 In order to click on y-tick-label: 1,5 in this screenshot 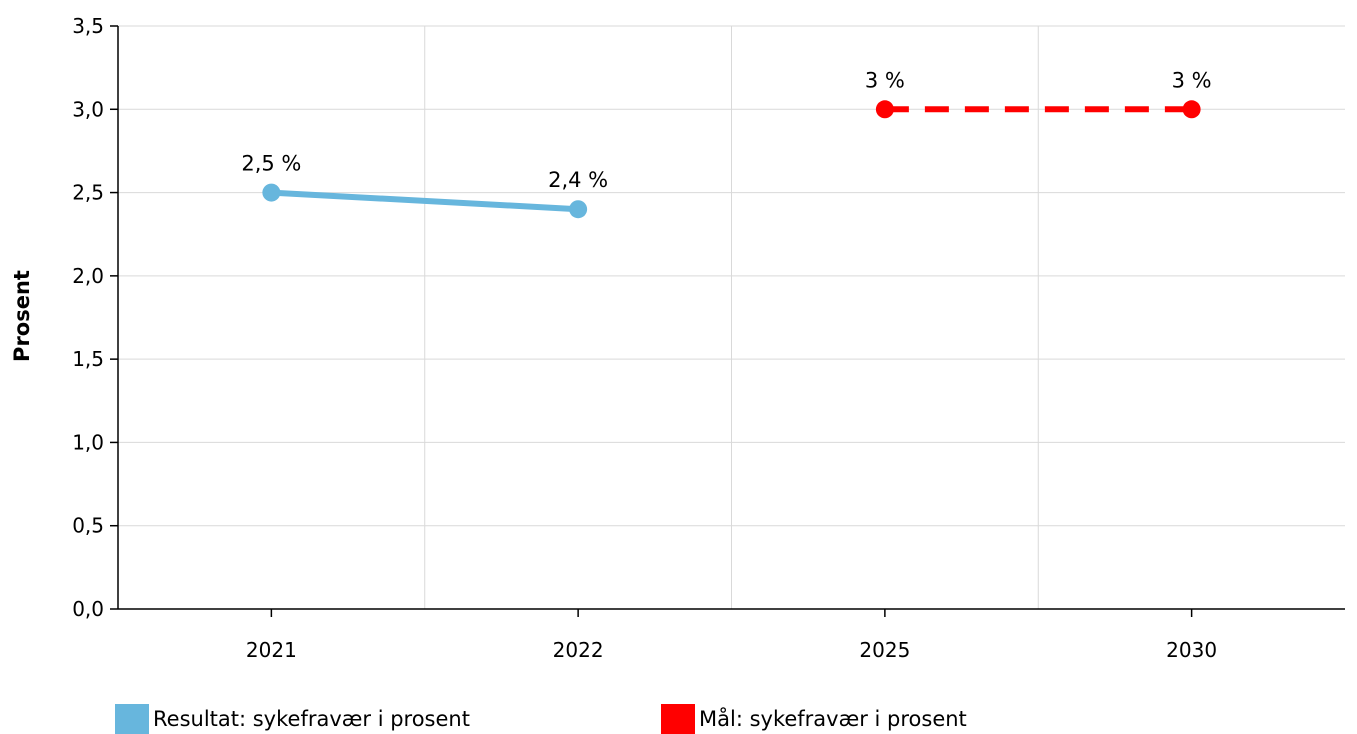, I will do `click(88, 359)`.